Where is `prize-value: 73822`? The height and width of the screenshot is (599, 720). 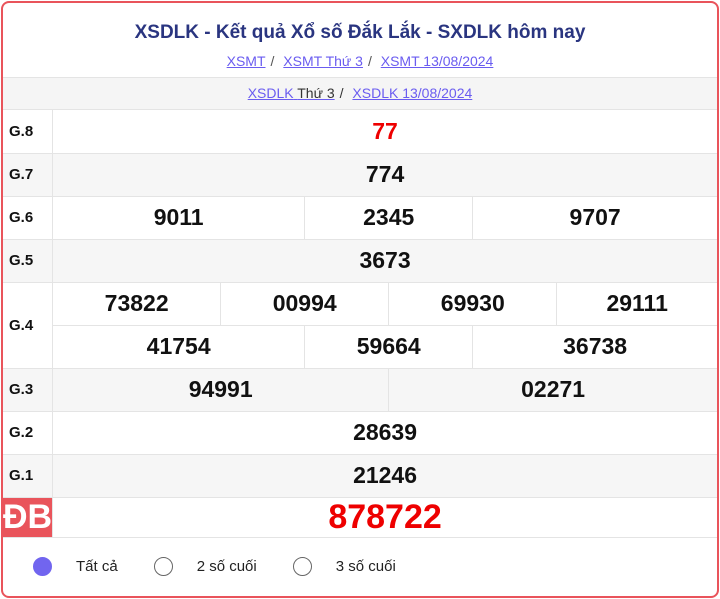 prize-value: 73822 is located at coordinates (136, 304).